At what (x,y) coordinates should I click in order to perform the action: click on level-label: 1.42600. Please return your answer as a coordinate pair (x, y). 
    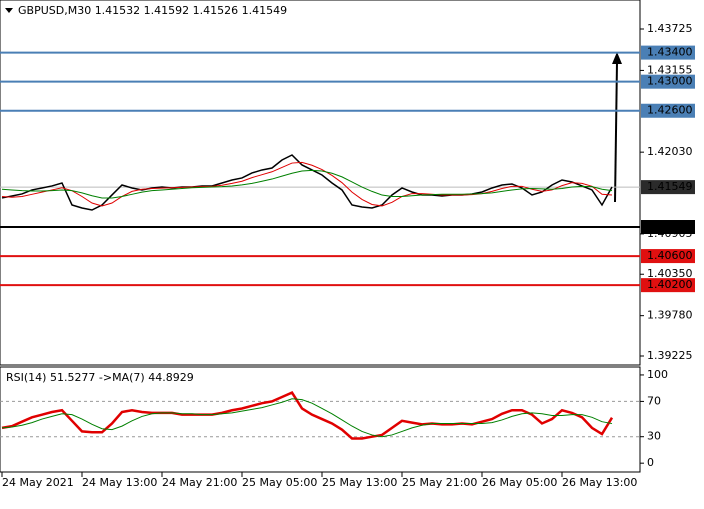
    Looking at the image, I should click on (670, 110).